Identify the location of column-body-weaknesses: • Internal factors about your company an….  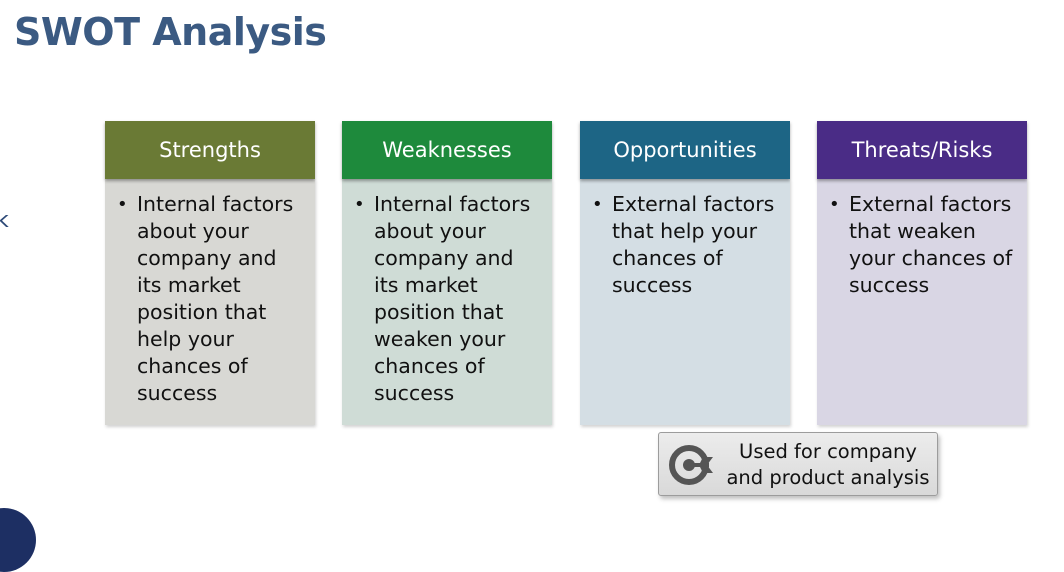
(447, 302).